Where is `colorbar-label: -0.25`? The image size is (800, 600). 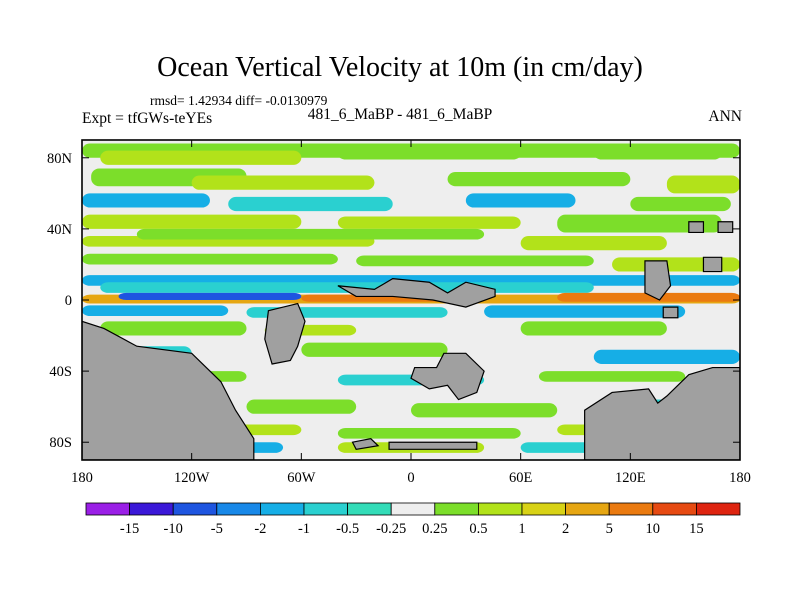
colorbar-label: -0.25 is located at coordinates (391, 529).